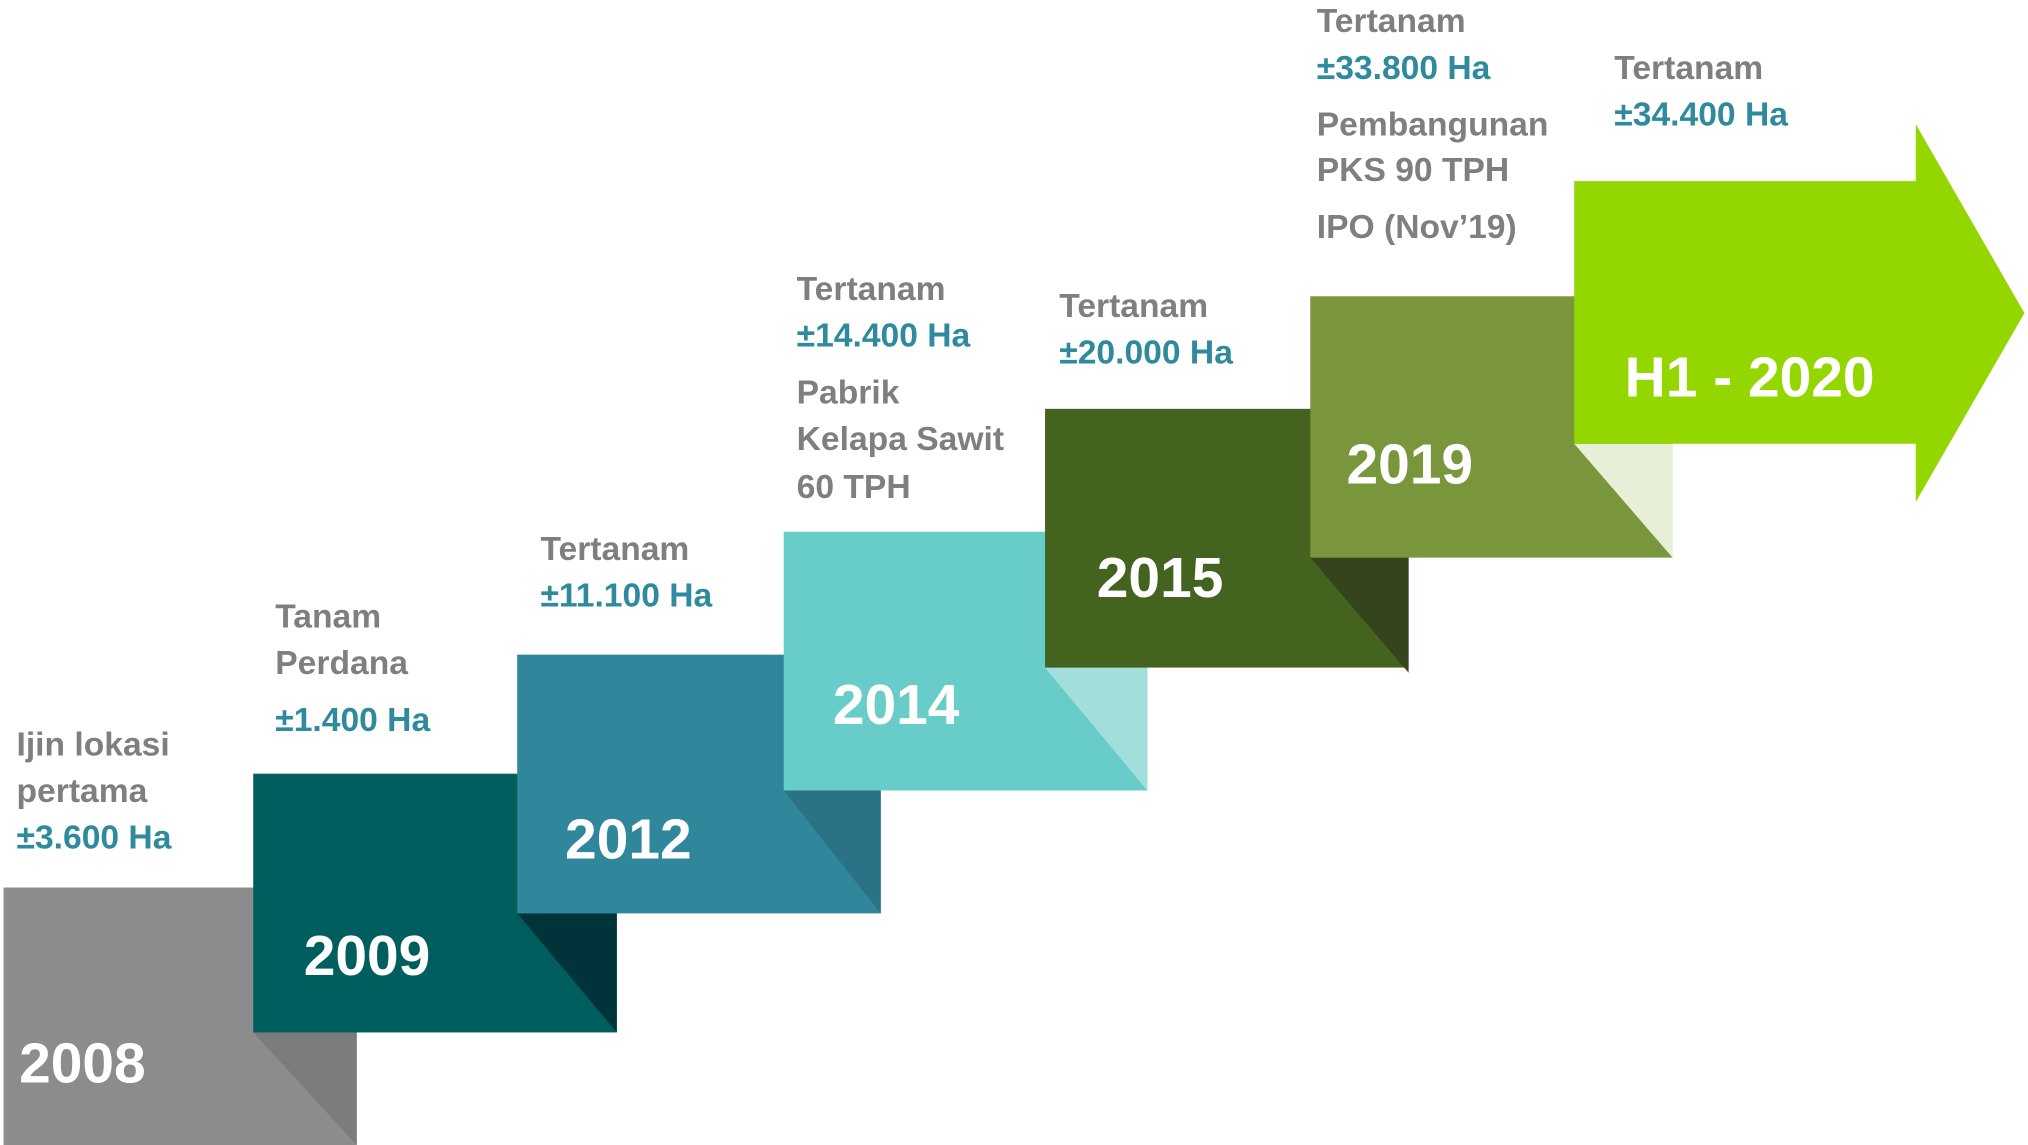 Image resolution: width=2028 pixels, height=1145 pixels. Describe the element at coordinates (1146, 352) in the screenshot. I see `step-note: ±20.000 Ha` at that location.